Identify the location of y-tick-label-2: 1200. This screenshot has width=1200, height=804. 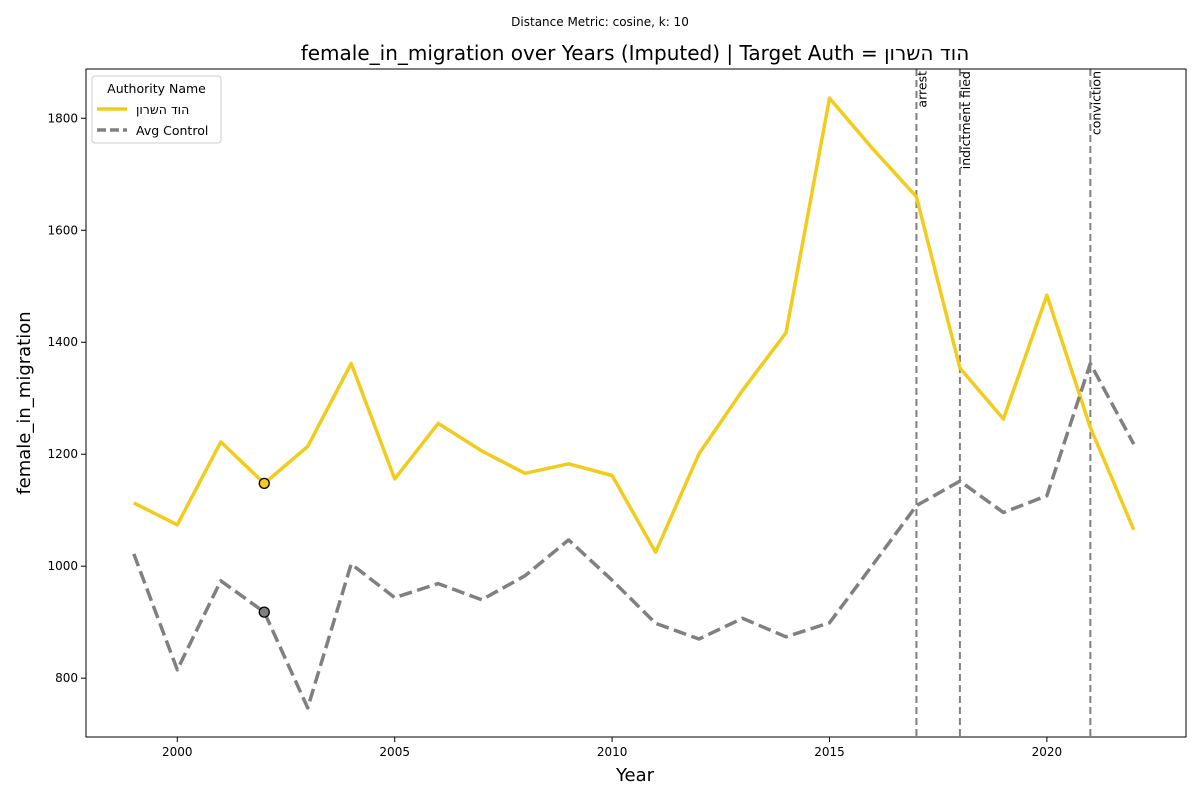
(62, 454).